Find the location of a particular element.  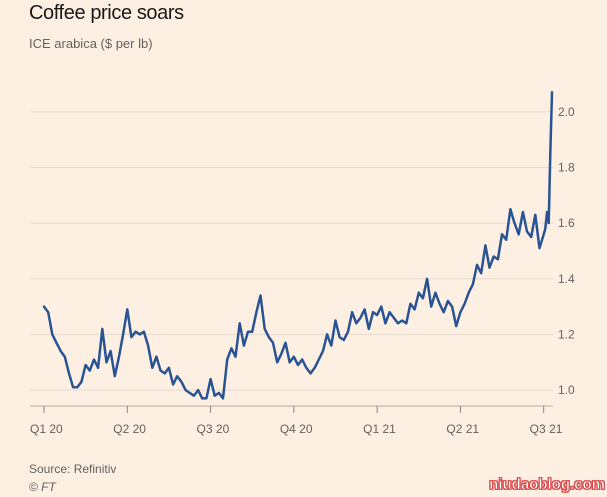

y-axis: 1.0 1.2 1.4 1.6 1.8 2.0 is located at coordinates (566, 251).